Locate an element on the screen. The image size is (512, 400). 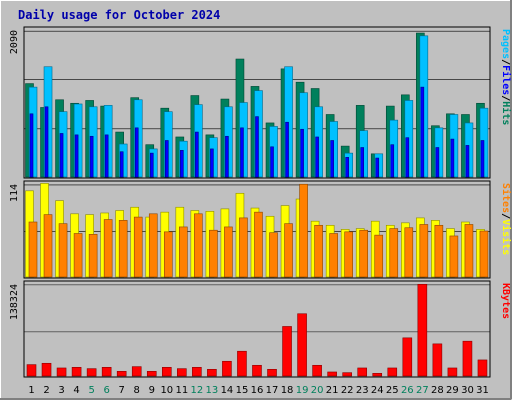
x-tick-label: 20 is located at coordinates (317, 390).